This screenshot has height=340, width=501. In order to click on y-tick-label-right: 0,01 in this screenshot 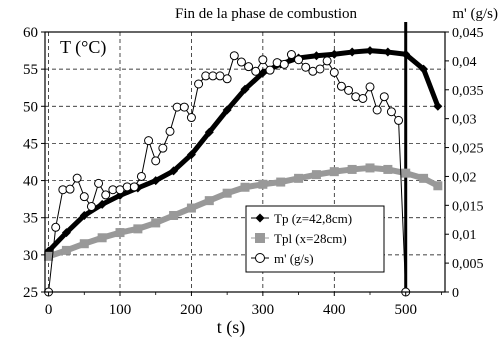, I will do `click(464, 235)`.